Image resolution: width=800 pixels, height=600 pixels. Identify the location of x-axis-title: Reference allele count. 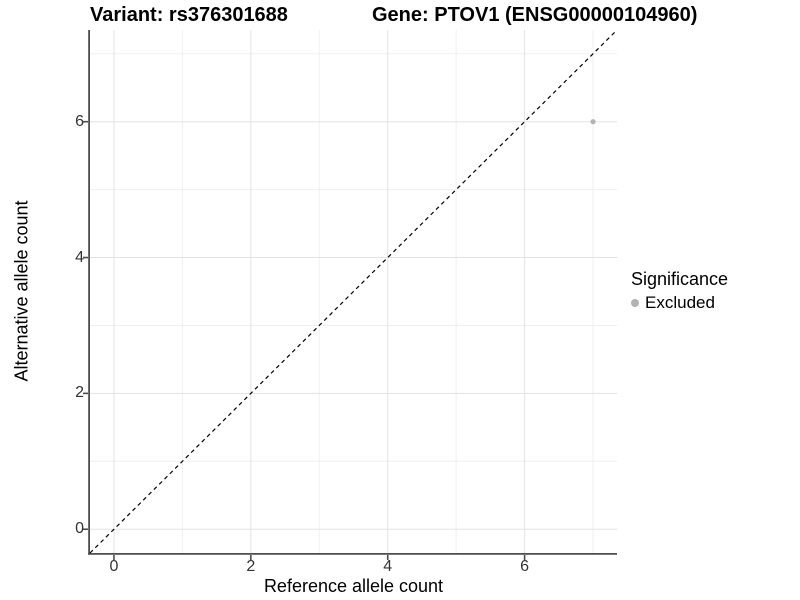
(353, 586).